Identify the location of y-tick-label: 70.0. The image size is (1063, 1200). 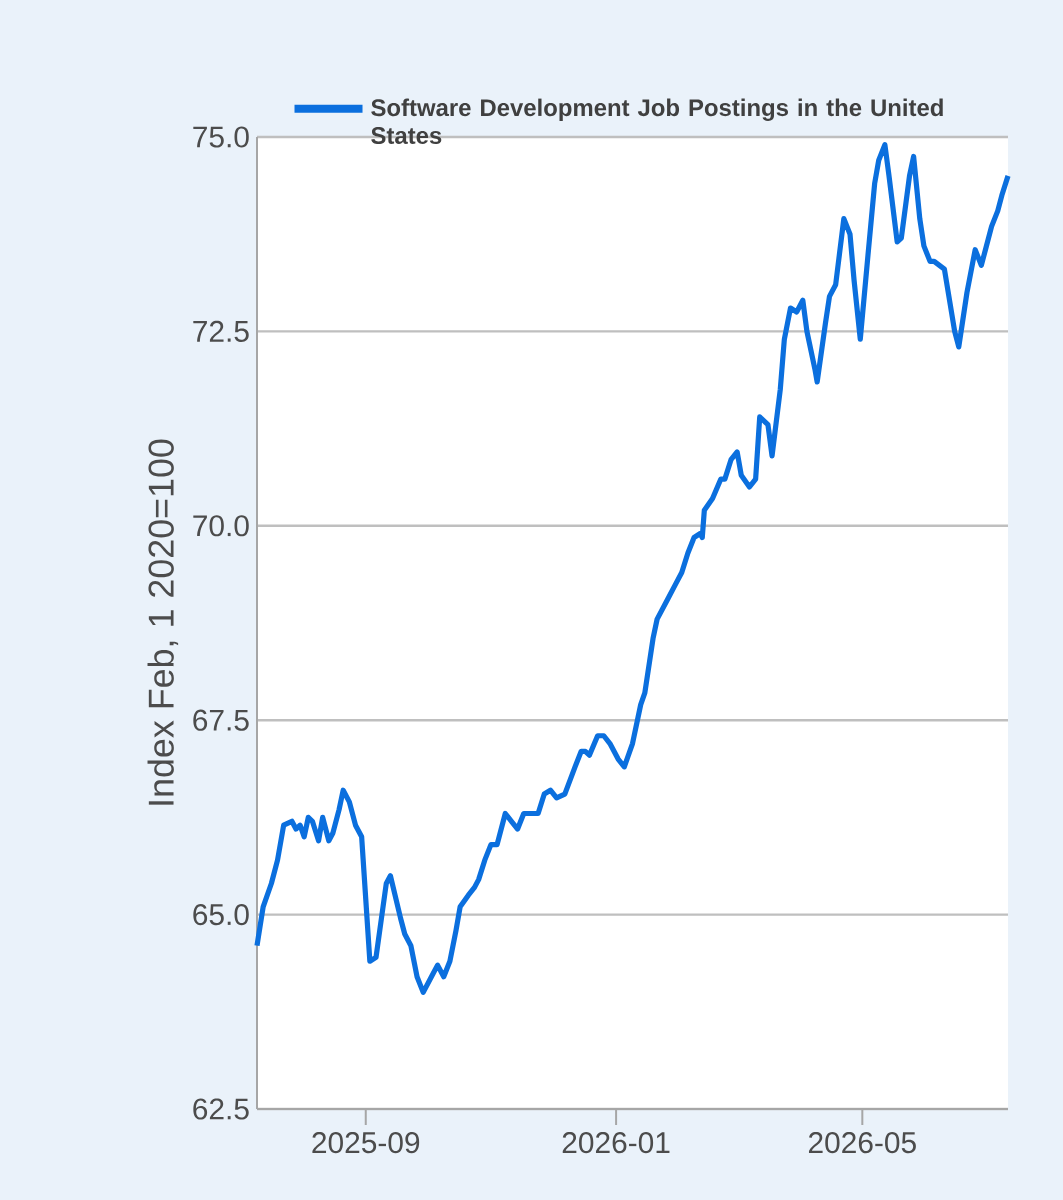
(221, 526).